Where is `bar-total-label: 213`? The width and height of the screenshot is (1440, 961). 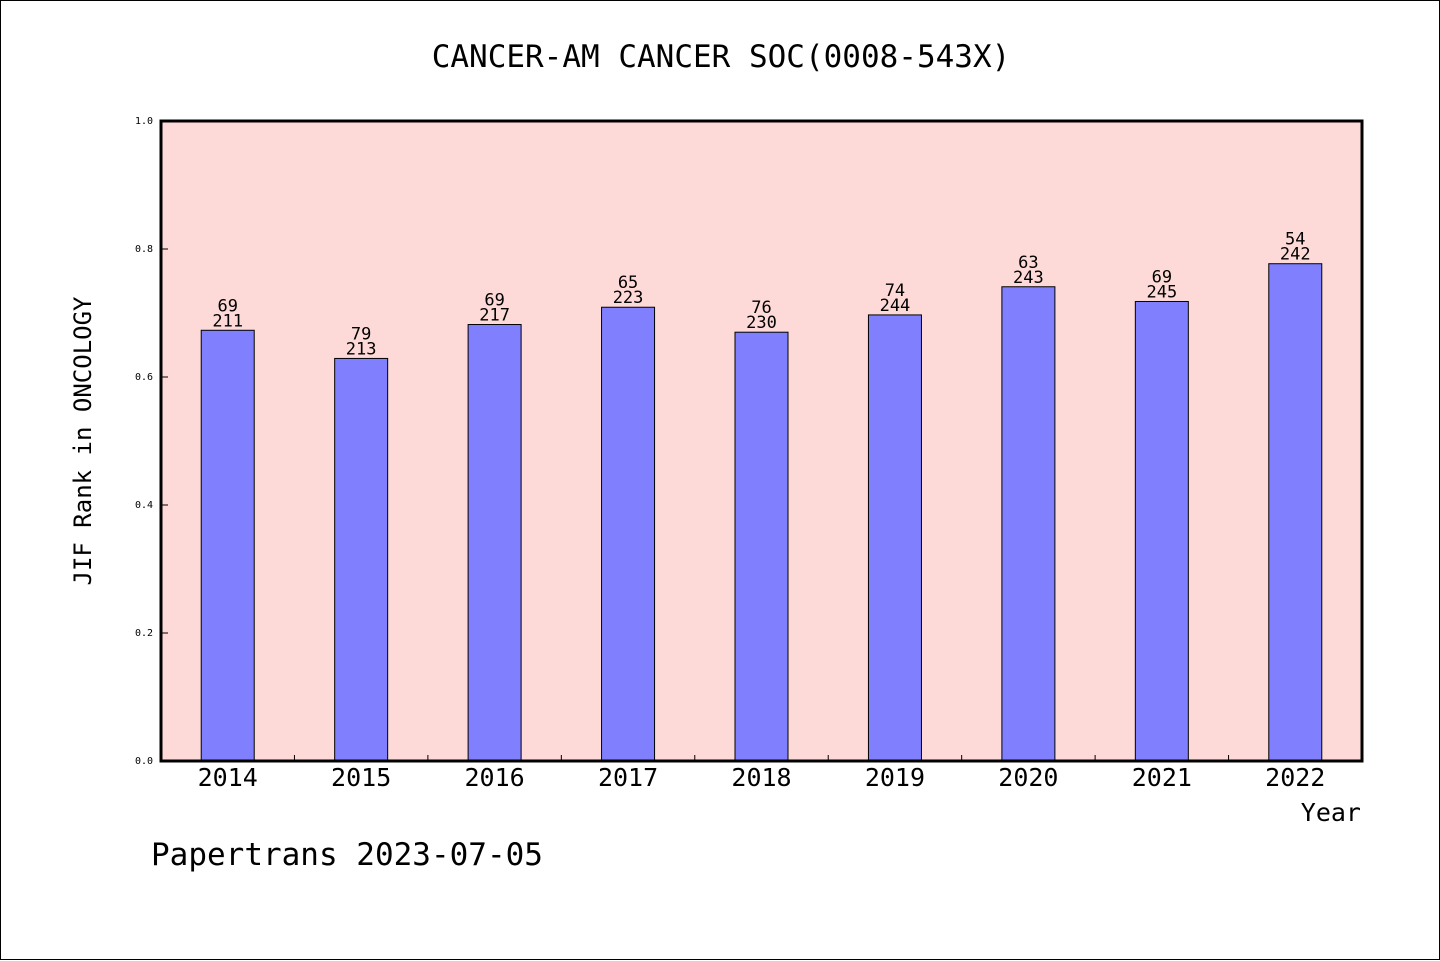 bar-total-label: 213 is located at coordinates (361, 349).